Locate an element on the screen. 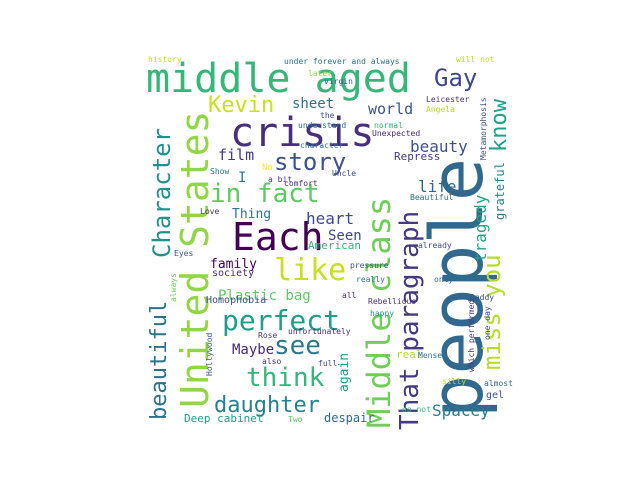 The height and width of the screenshot is (480, 640). word-family: family is located at coordinates (233, 264).